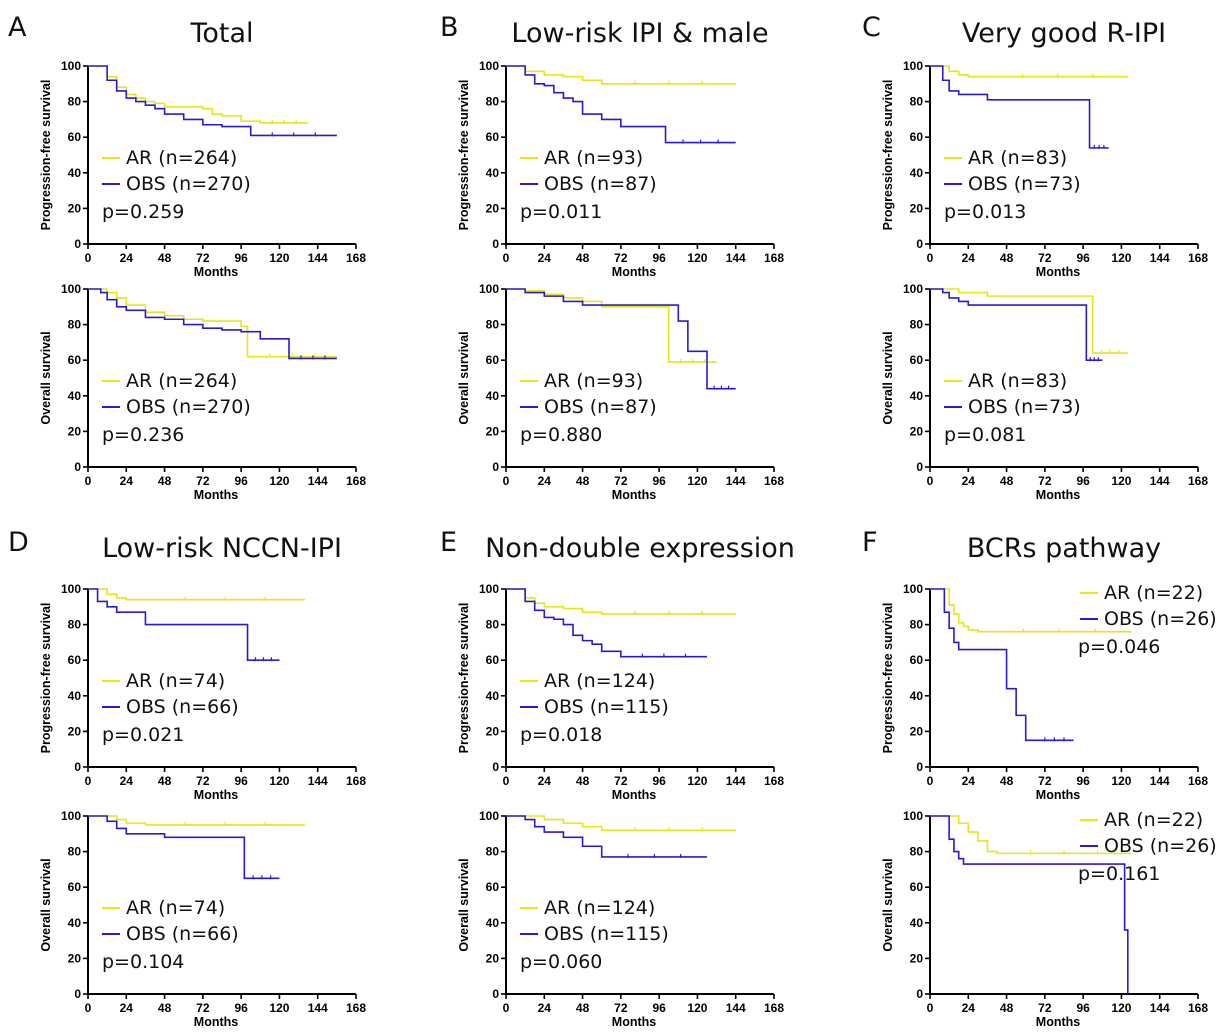 This screenshot has width=1229, height=1035. What do you see at coordinates (1153, 593) in the screenshot?
I see `legend-label-ar: AR (n=22)` at bounding box center [1153, 593].